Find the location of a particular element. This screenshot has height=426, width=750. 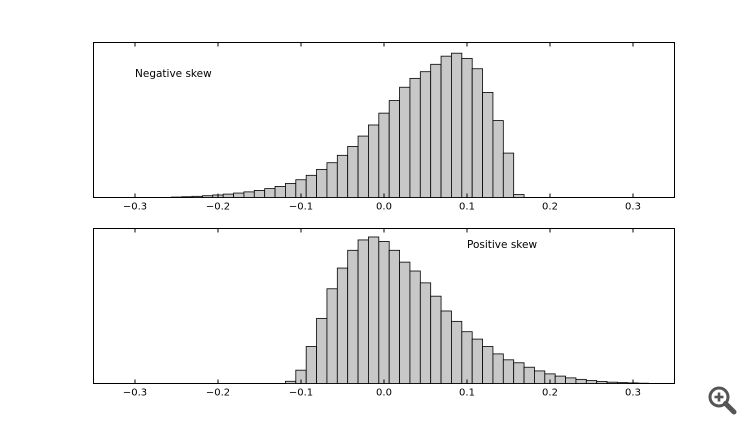

zoom-in-icon is located at coordinates (722, 400).